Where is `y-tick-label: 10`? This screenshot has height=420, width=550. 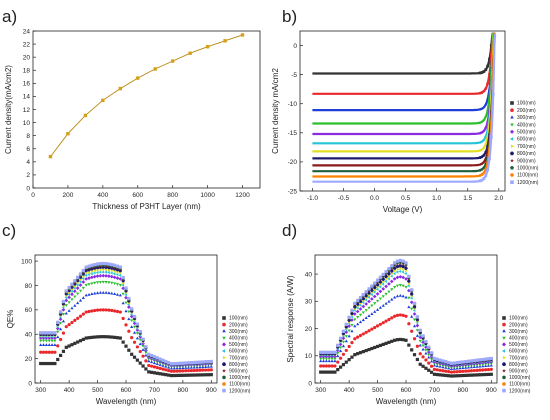
y-tick-label: 10 is located at coordinates (27, 123).